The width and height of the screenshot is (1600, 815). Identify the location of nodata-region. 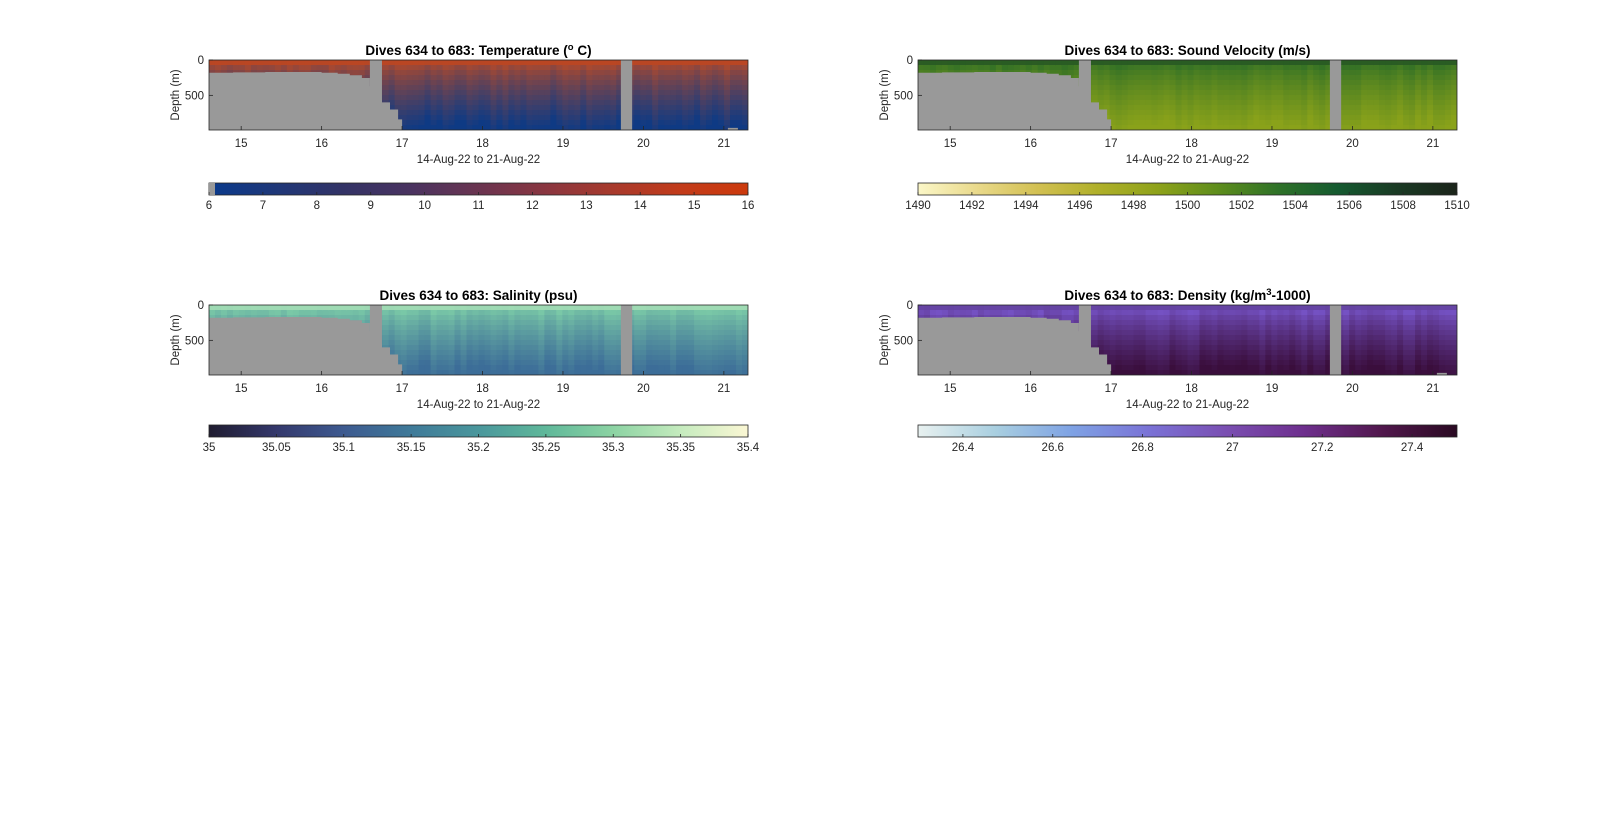
(306, 101).